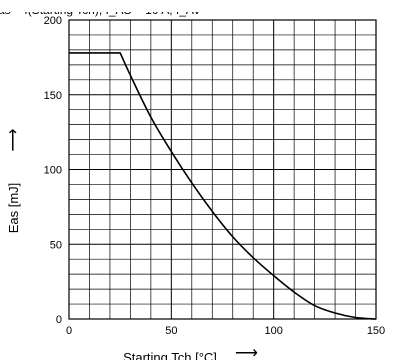 The height and width of the screenshot is (360, 396). I want to click on x-tick-label: 0, so click(69, 331).